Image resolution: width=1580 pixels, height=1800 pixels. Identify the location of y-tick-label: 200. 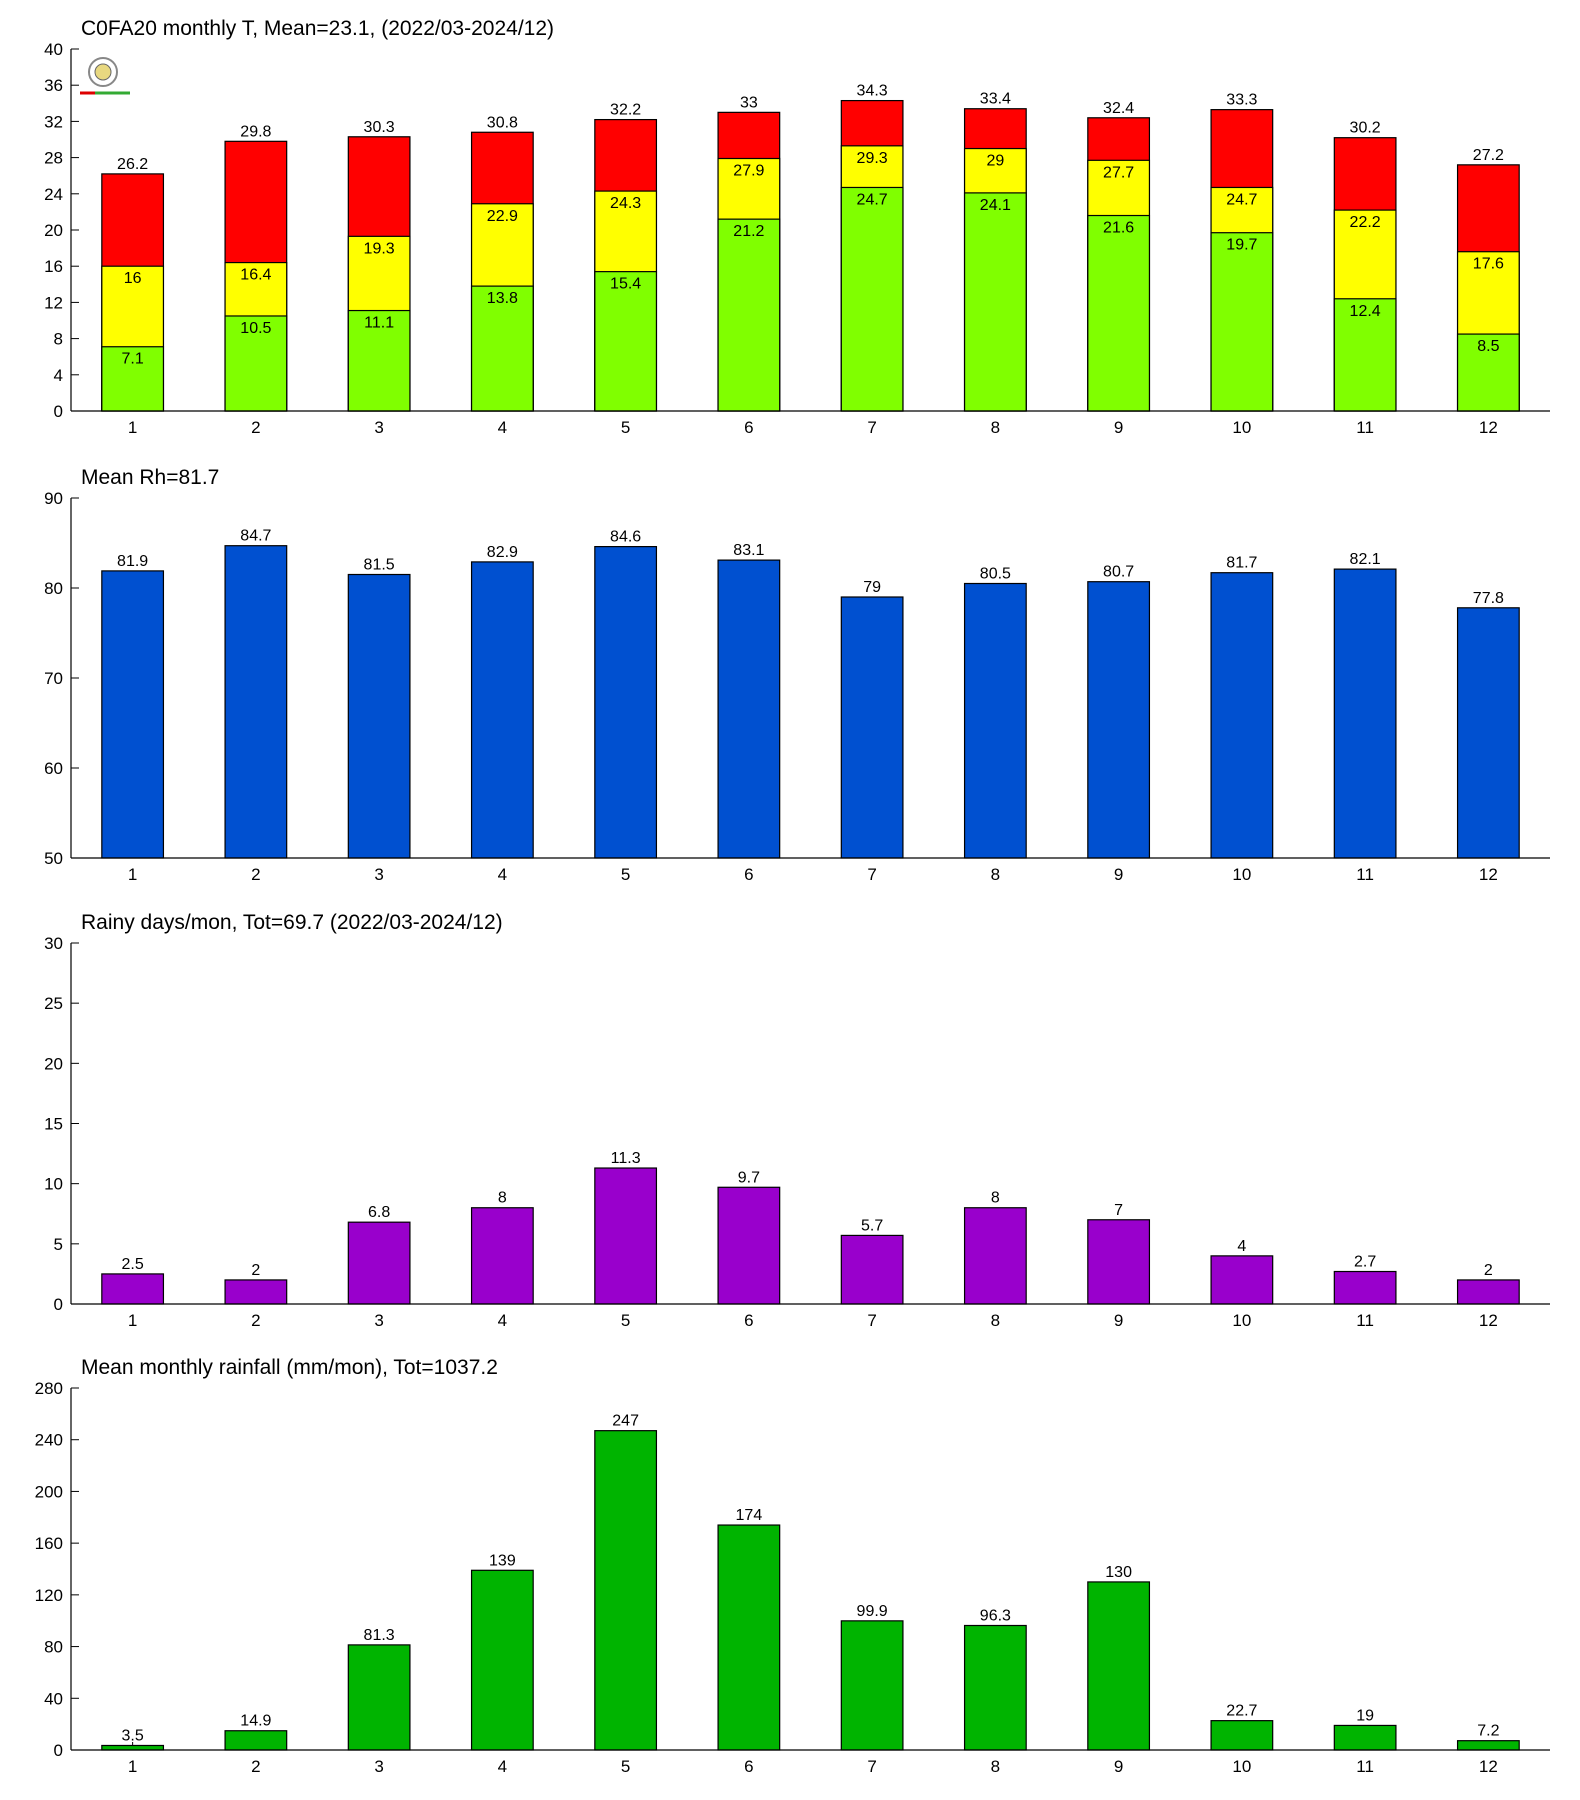
(49, 1491).